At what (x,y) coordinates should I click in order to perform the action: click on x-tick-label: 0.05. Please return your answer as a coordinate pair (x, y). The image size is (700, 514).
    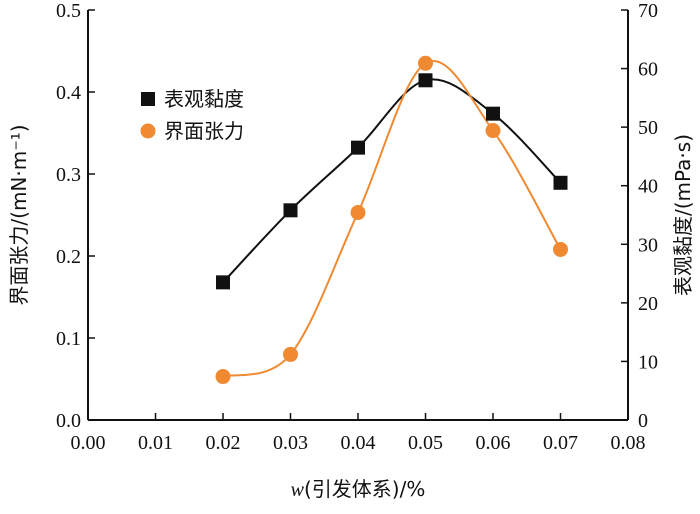
    Looking at the image, I should click on (425, 443).